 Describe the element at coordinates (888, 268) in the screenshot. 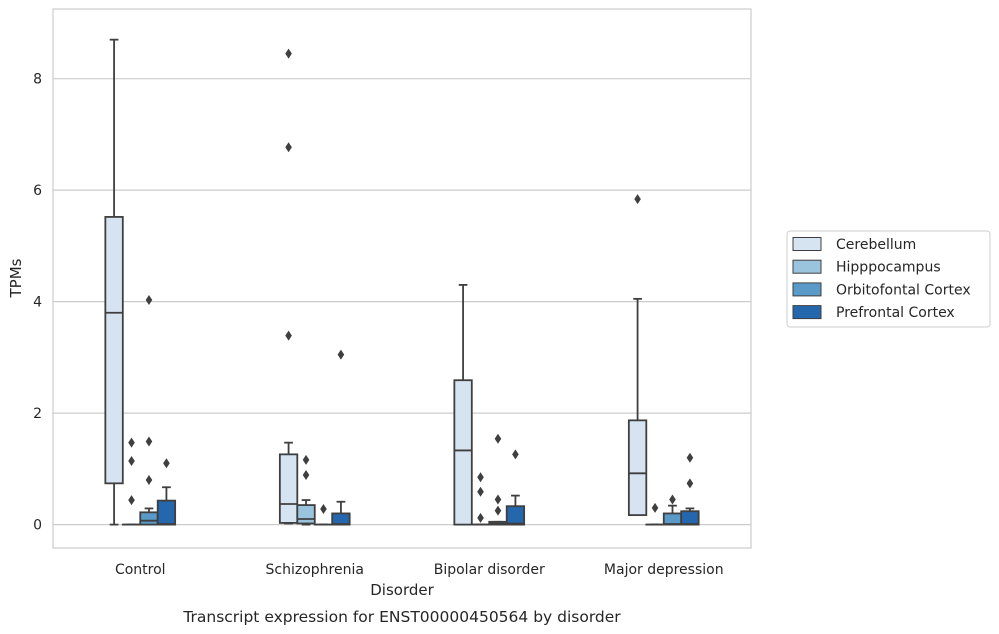

I see `legend-label: Hipppocampus` at that location.